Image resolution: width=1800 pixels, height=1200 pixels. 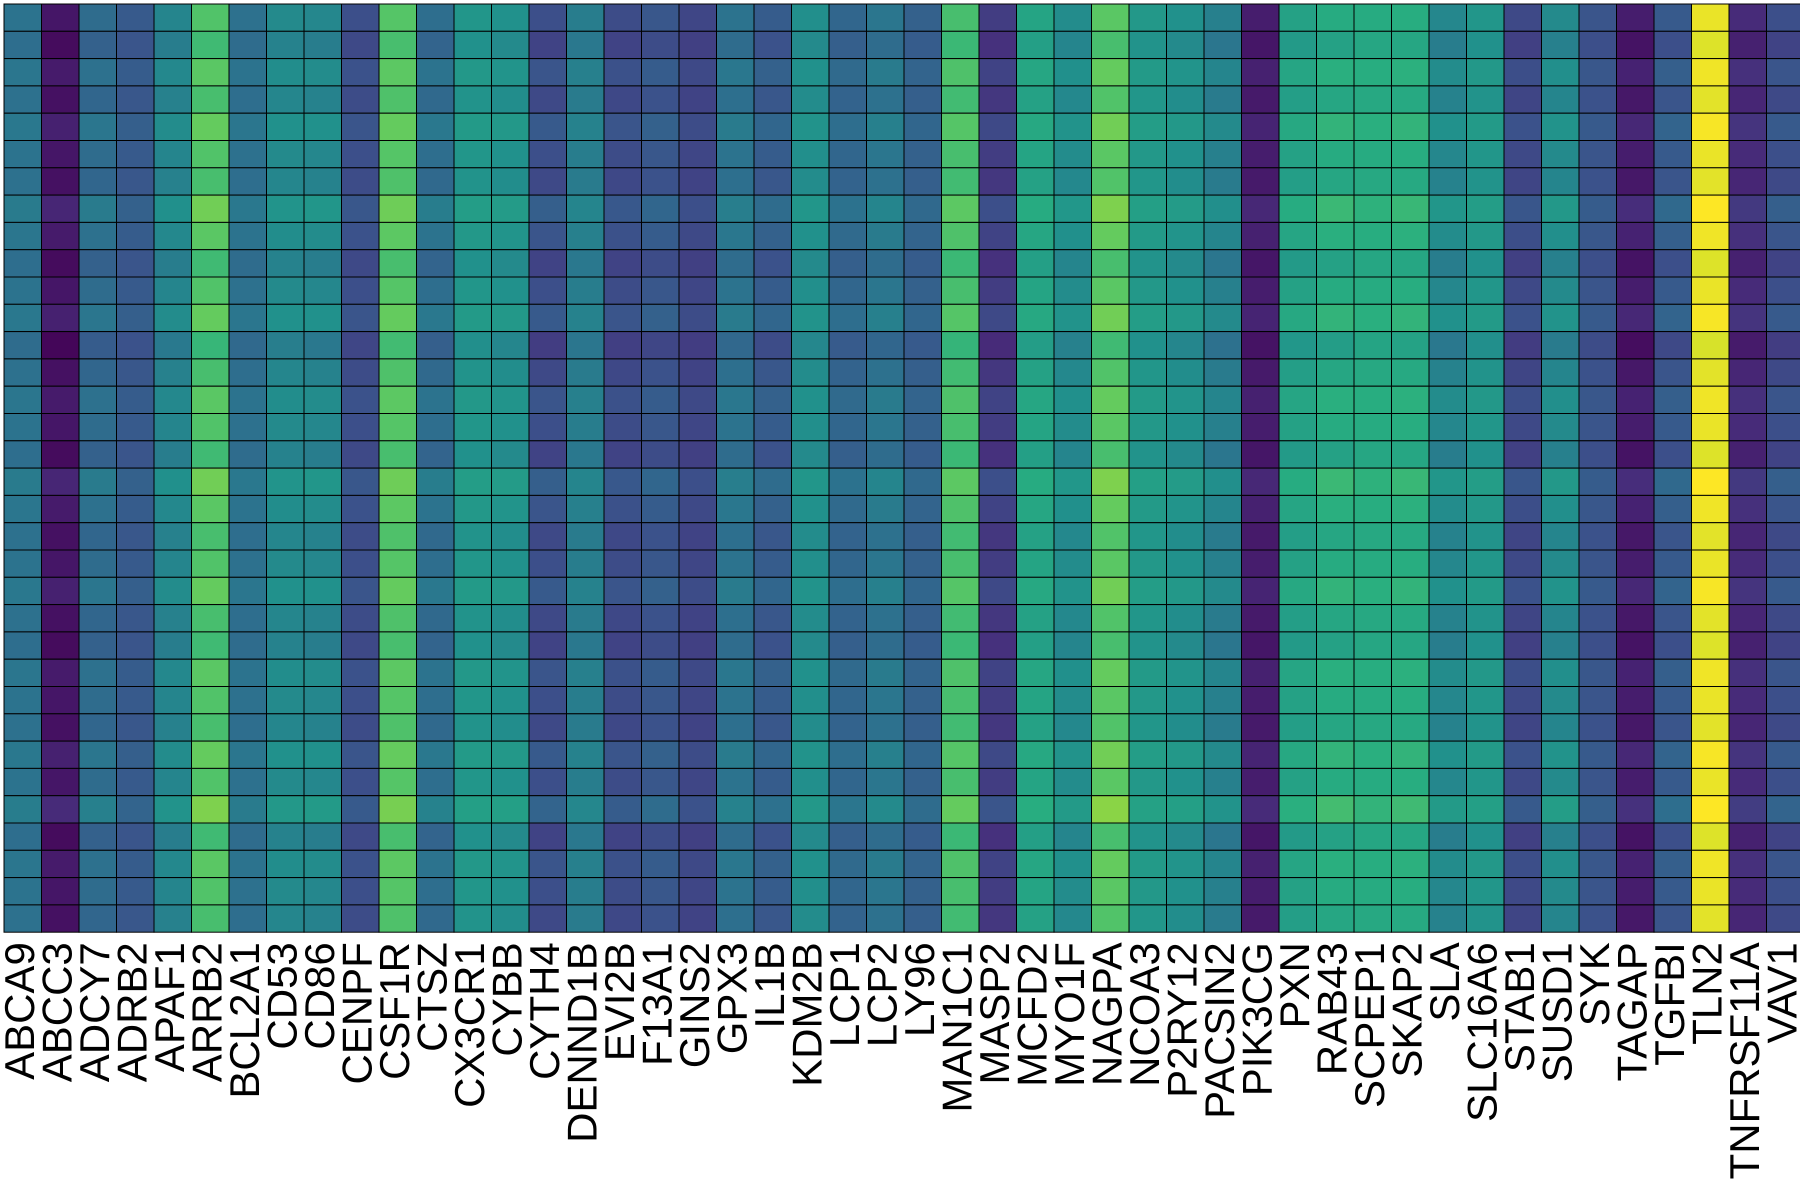 I want to click on column-tick-label: EVI2B, so click(x=619, y=1001).